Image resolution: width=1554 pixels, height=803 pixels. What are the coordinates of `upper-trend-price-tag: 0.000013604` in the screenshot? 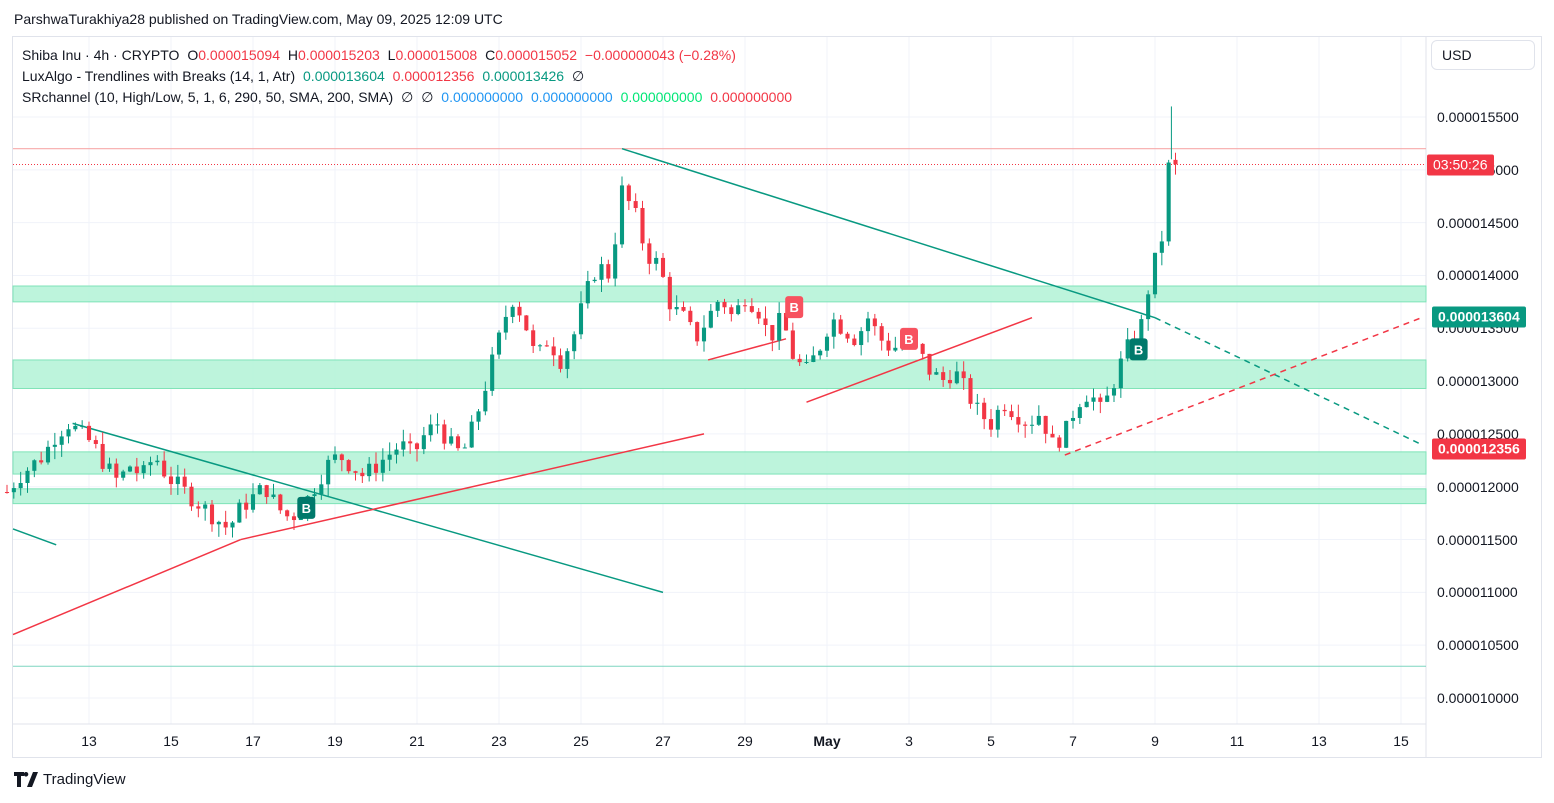 It's located at (1479, 317).